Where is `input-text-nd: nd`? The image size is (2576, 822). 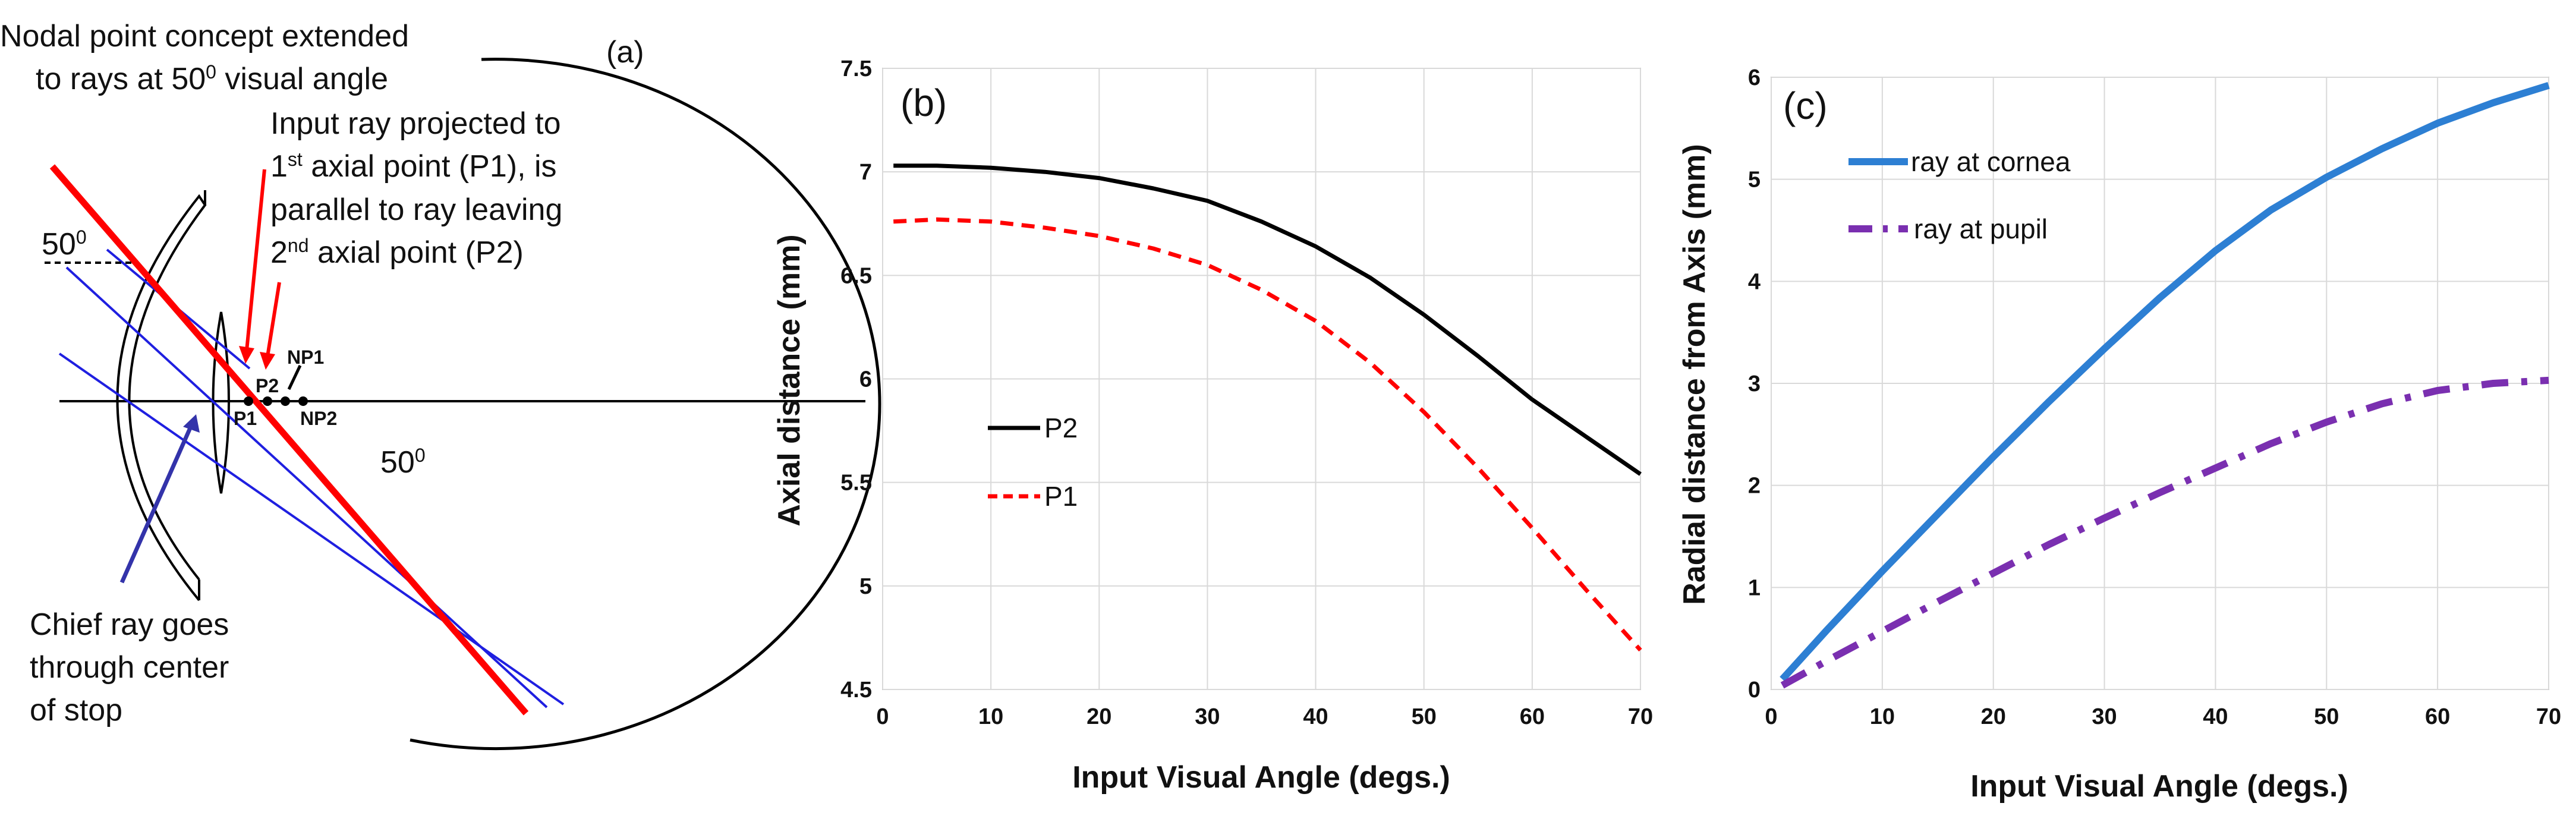
input-text-nd: nd is located at coordinates (298, 245).